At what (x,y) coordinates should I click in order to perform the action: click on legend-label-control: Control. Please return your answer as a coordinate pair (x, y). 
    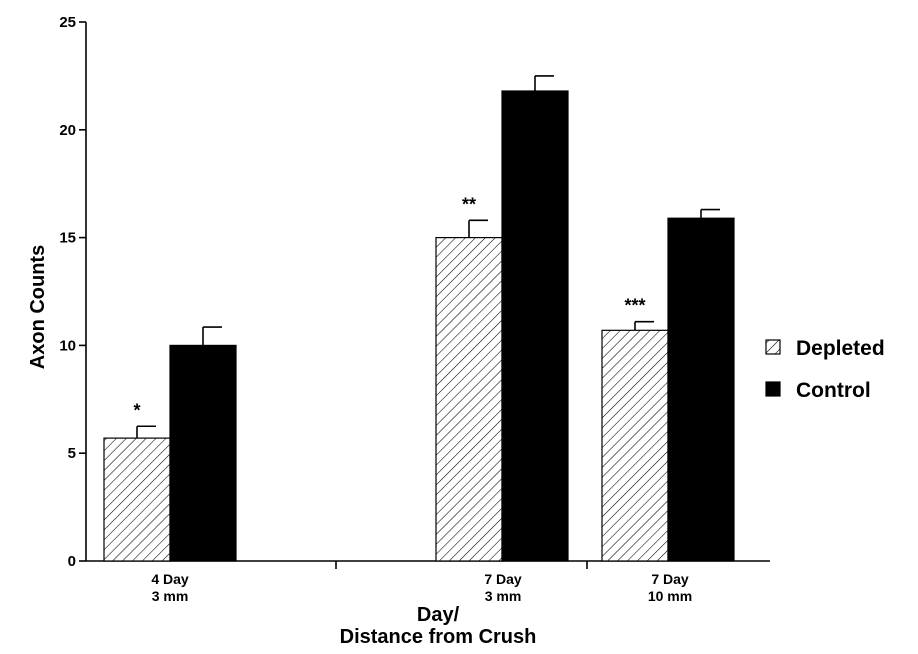
    Looking at the image, I should click on (833, 390).